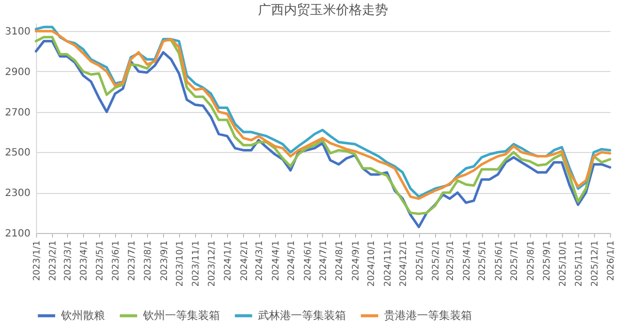 The image size is (627, 326). I want to click on x-tick-label: 2025/8/1, so click(531, 260).